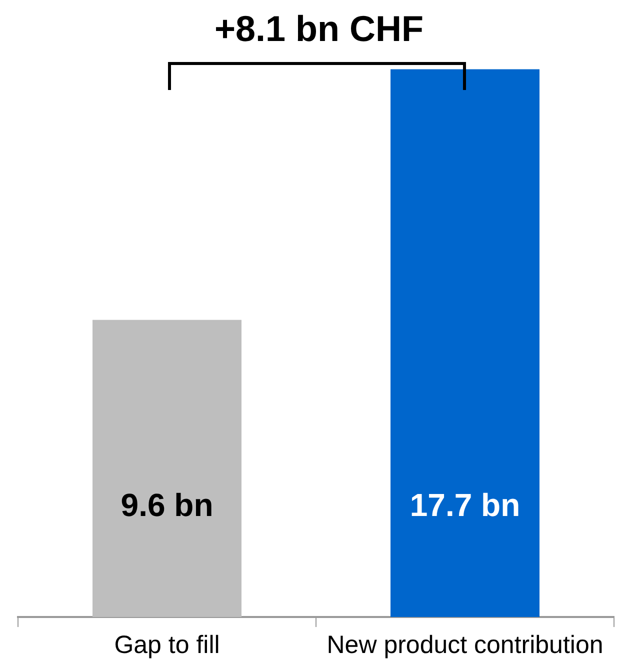 The image size is (638, 669). Describe the element at coordinates (465, 644) in the screenshot. I see `x-tick-label: New product contribution` at that location.